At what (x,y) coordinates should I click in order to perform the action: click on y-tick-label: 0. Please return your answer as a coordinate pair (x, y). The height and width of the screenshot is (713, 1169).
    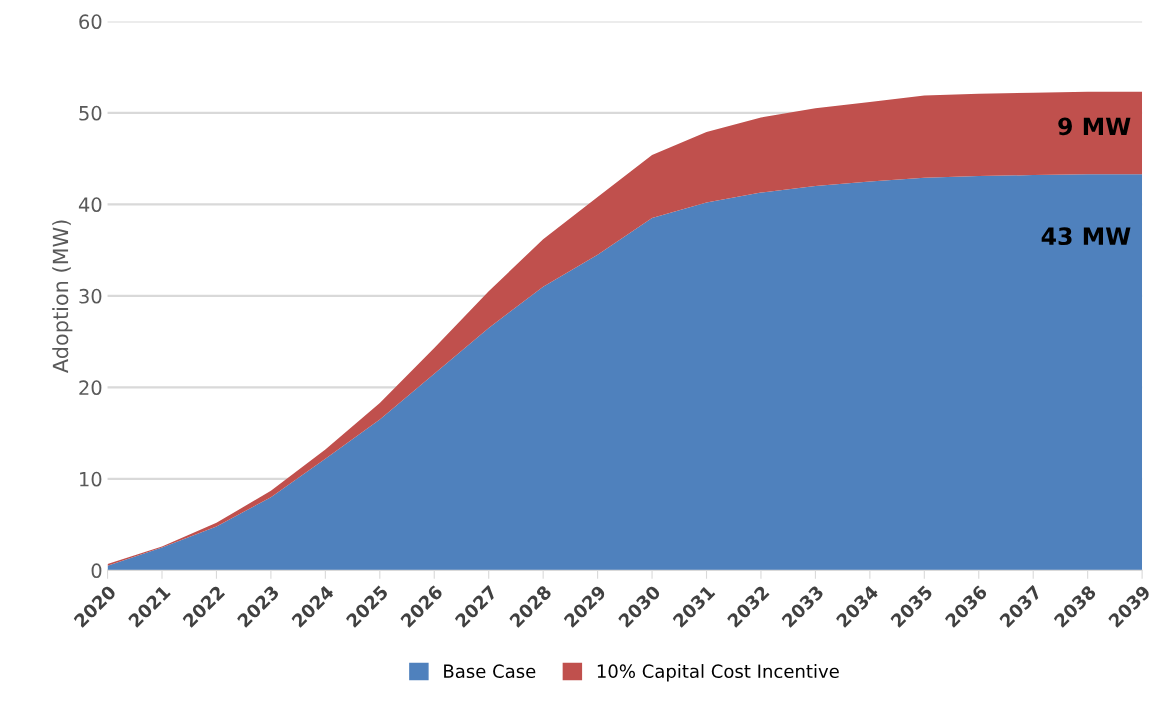
    Looking at the image, I should click on (96, 571).